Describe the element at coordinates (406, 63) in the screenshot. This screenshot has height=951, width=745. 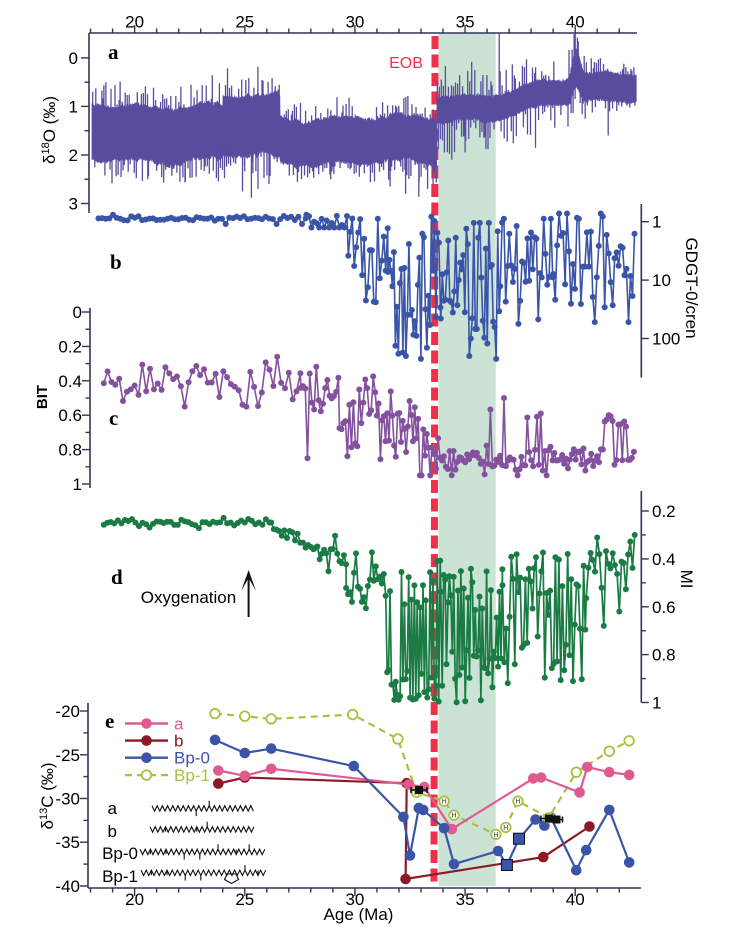
I see `svg-text: EOB` at that location.